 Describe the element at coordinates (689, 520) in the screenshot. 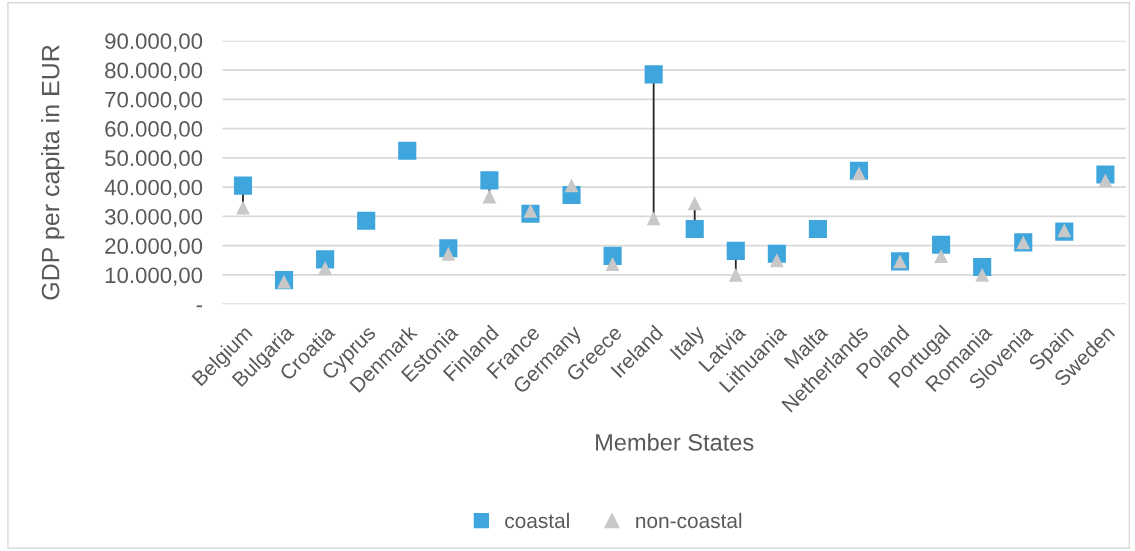

I see `legend-label: non-coastal` at that location.